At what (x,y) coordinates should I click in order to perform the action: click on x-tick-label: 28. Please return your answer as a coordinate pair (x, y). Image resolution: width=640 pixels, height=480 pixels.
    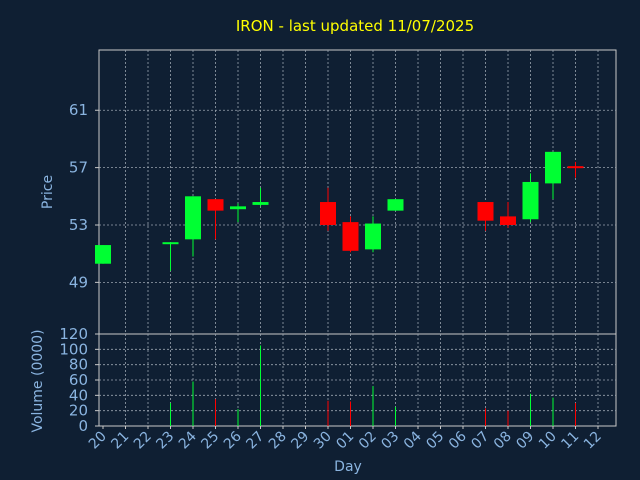
    Looking at the image, I should click on (278, 441).